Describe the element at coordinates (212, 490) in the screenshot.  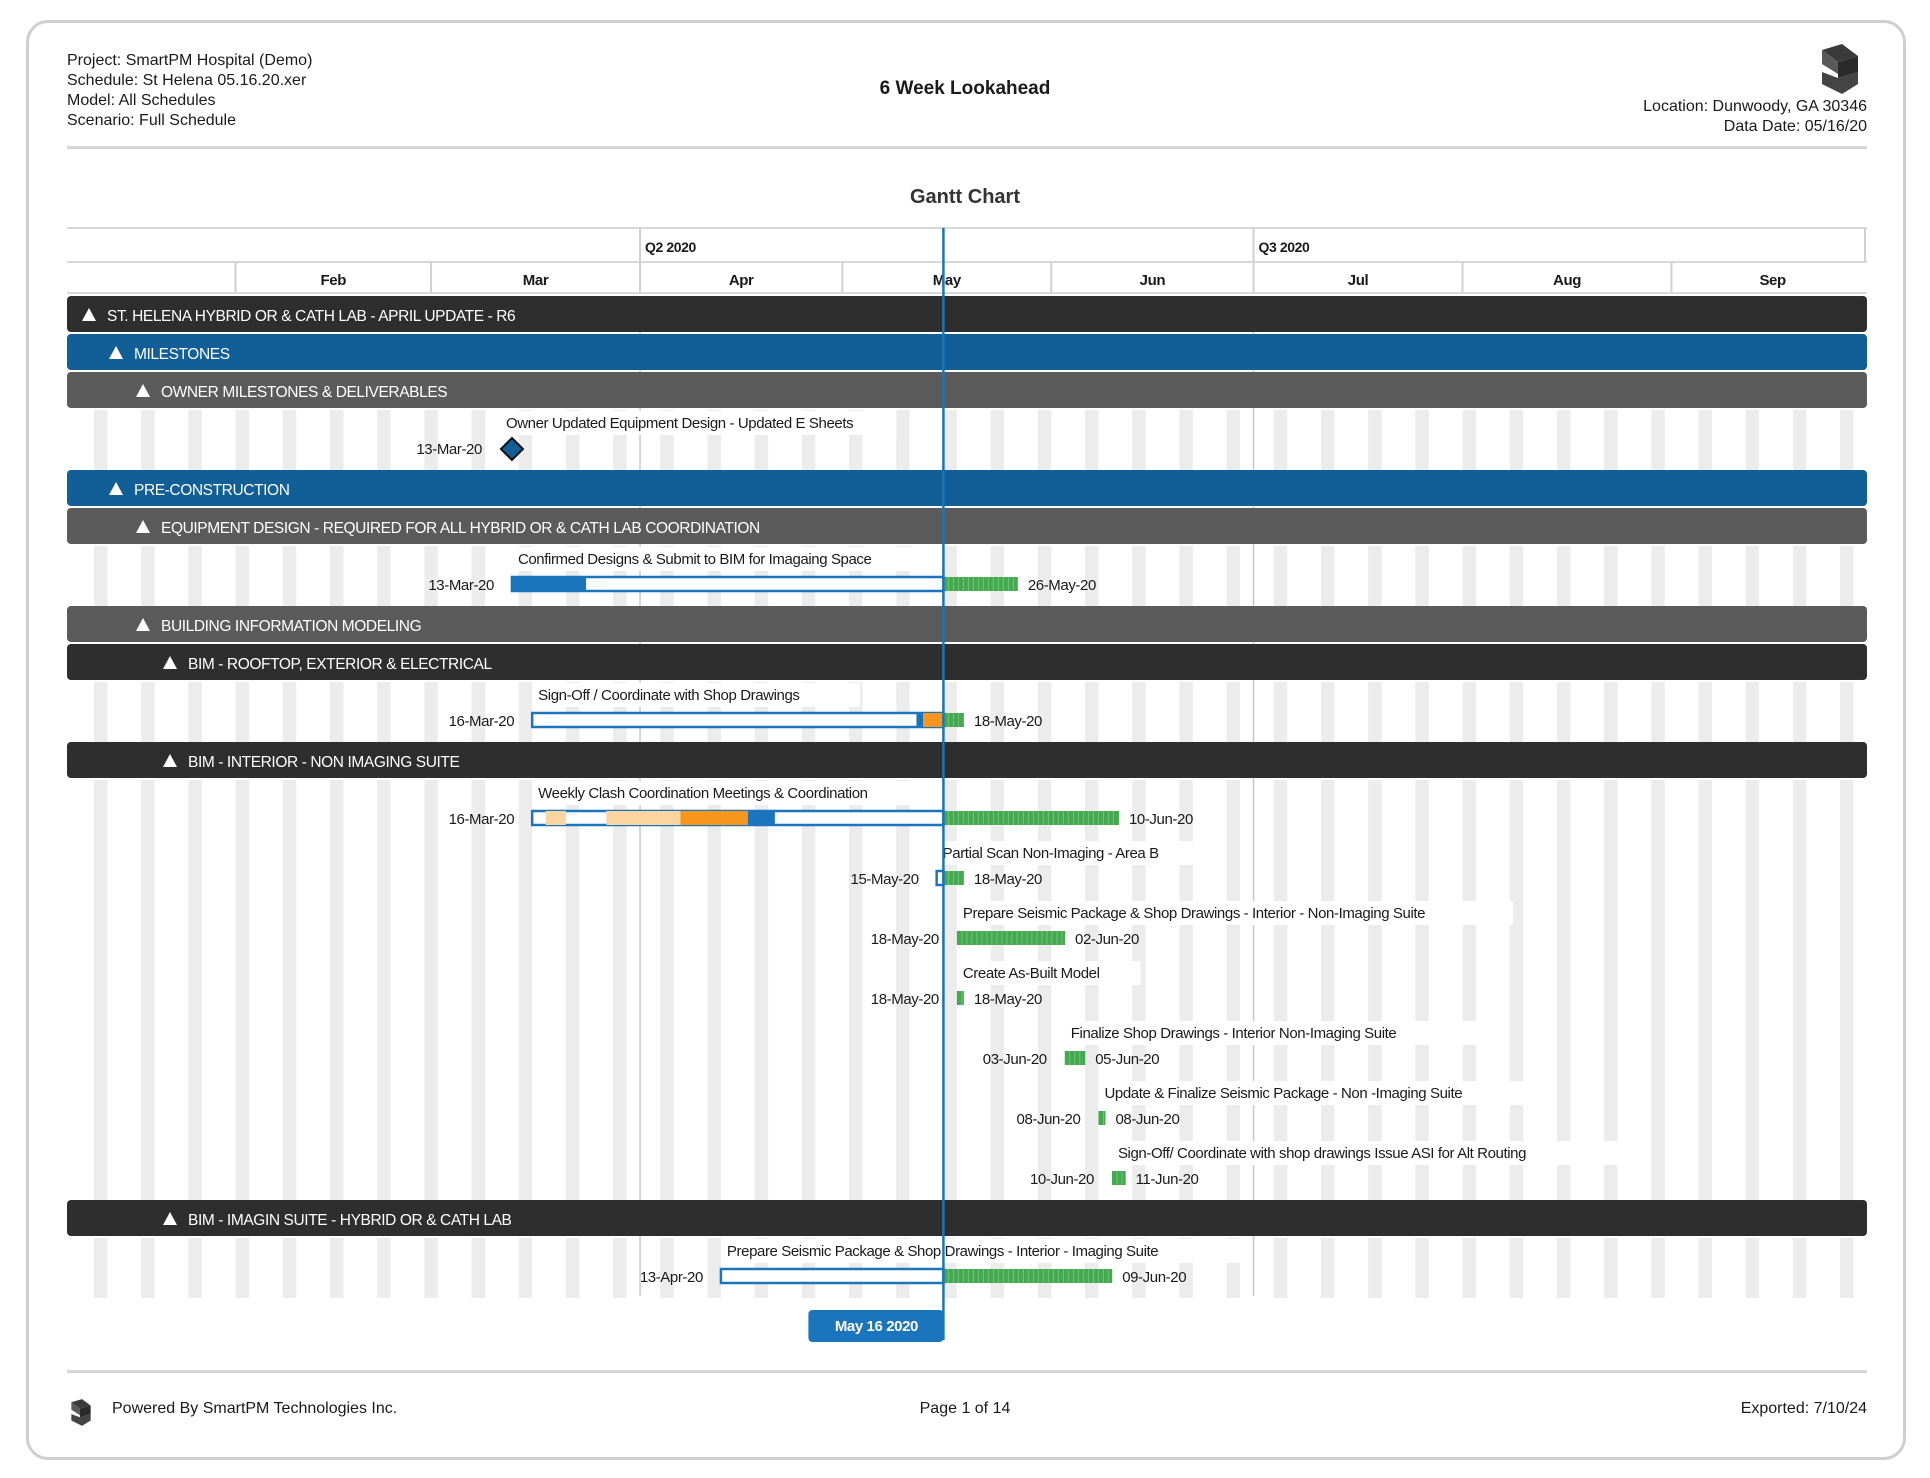
I see `group-label: PRE-CONSTRUCTION` at that location.